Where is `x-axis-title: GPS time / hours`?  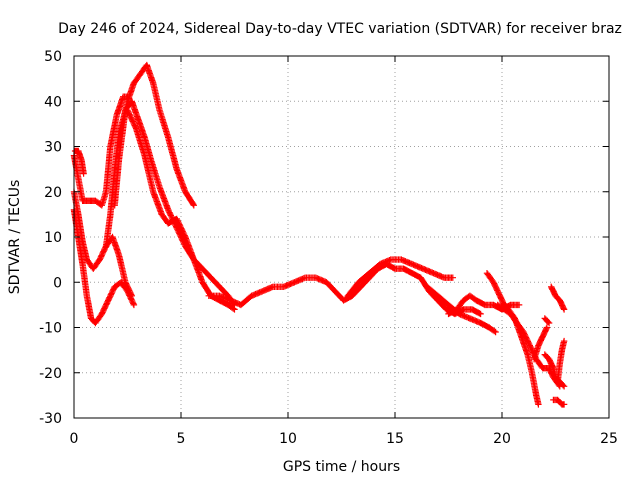
x-axis-title: GPS time / hours is located at coordinates (341, 467).